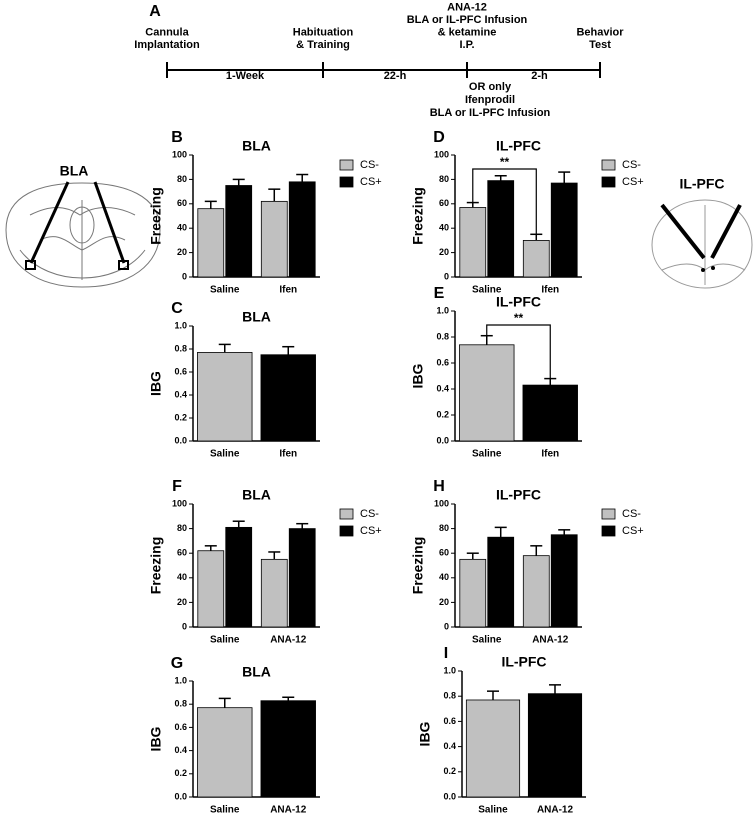 This screenshot has width=756, height=815. I want to click on timeline-event: Implantation, so click(167, 45).